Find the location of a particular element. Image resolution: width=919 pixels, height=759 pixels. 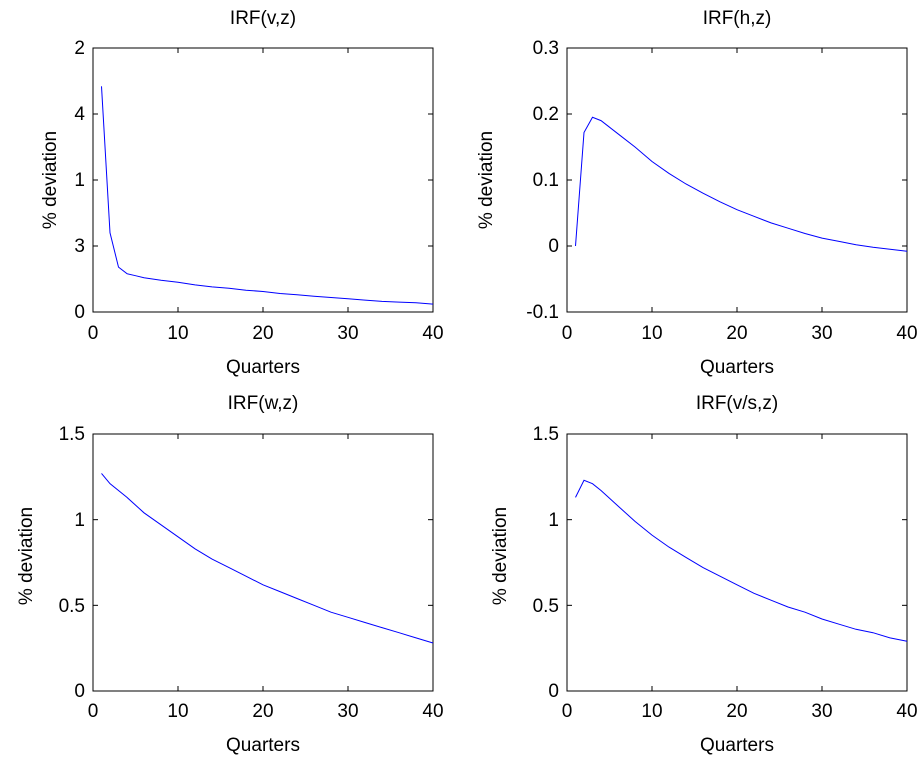

y-tick-label: 0.1 is located at coordinates (546, 180).